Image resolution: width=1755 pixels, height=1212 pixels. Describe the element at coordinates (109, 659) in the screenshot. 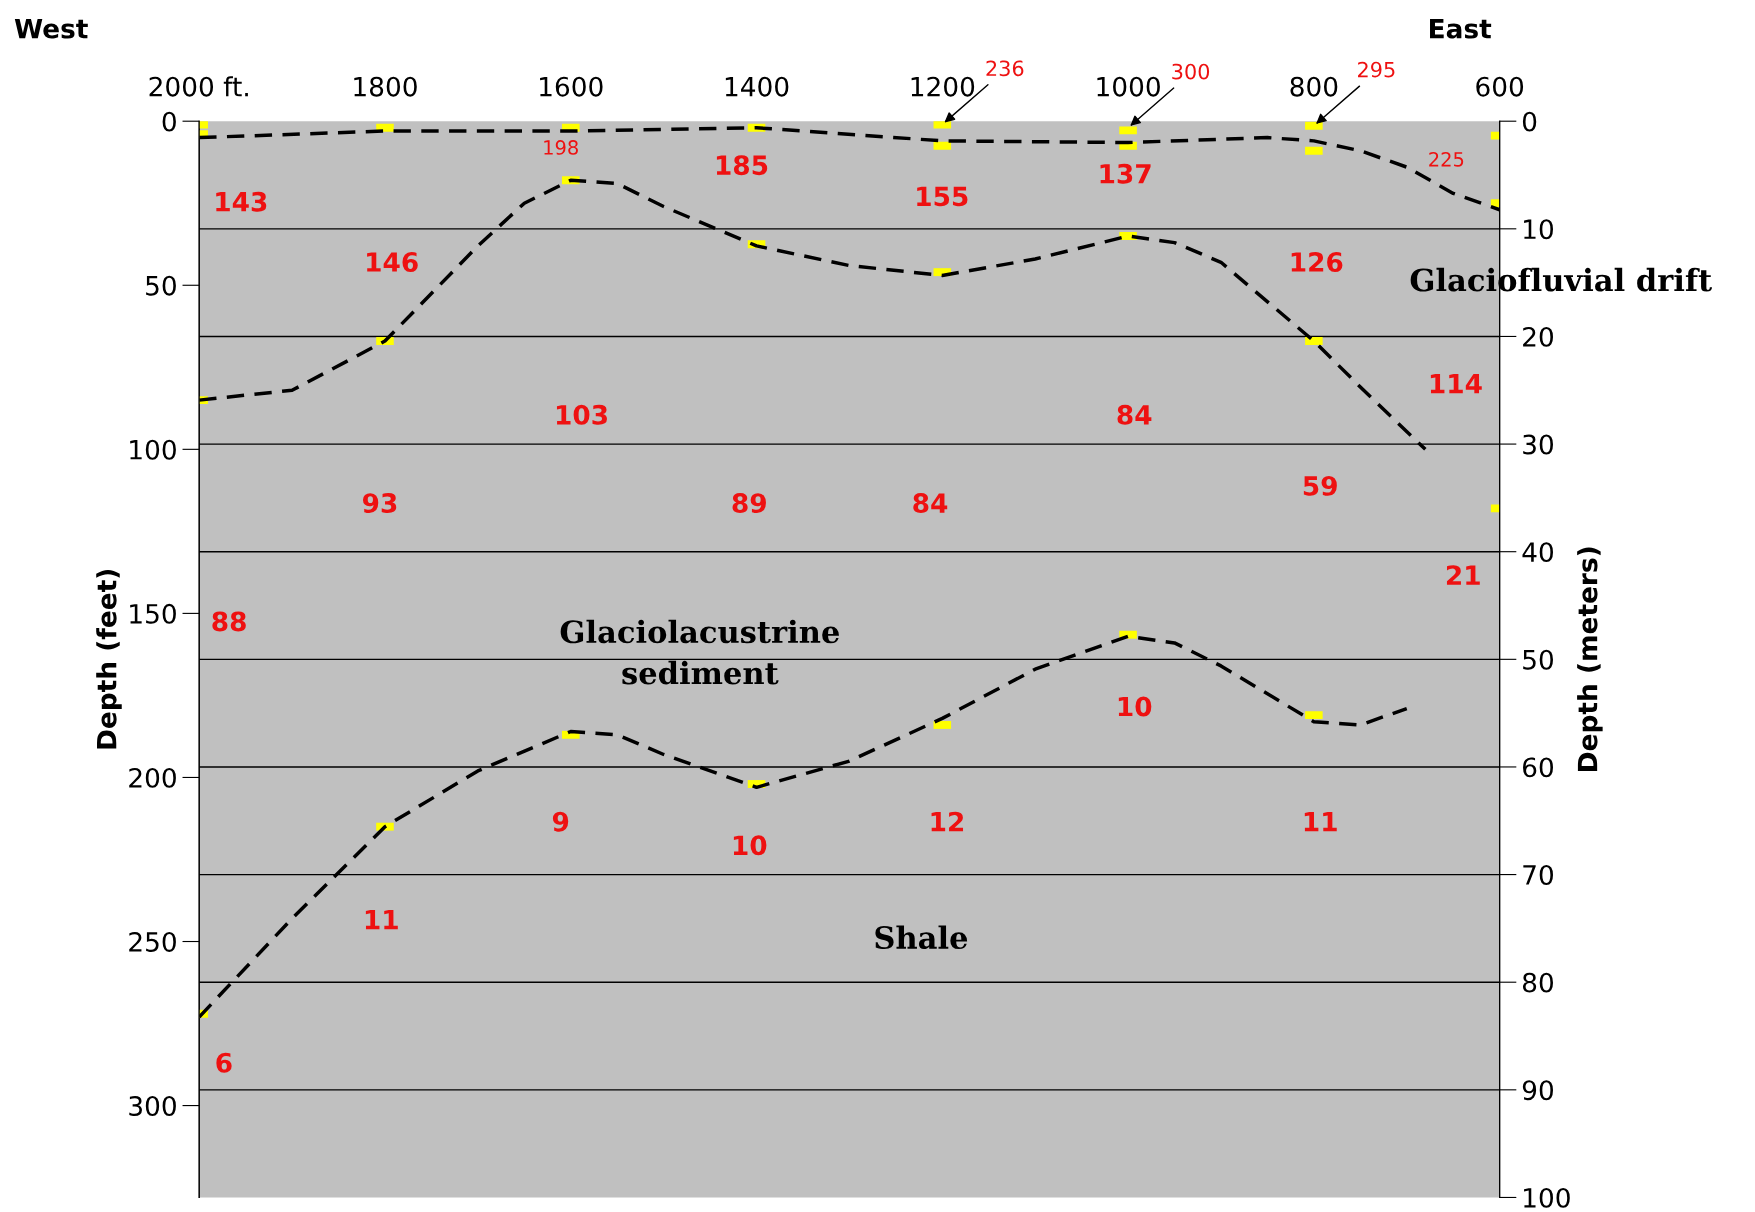

I see `y-axis-title: Depth (feet)` at that location.